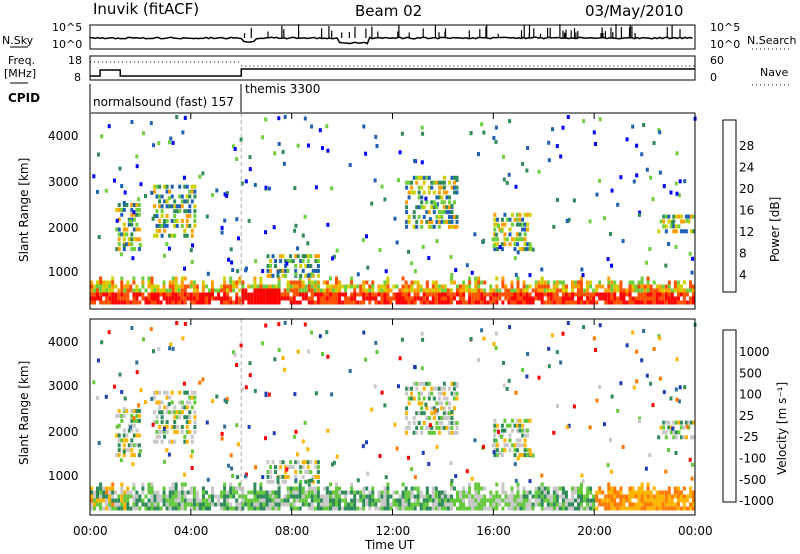 The image size is (800, 554). What do you see at coordinates (391, 34) in the screenshot?
I see `noise-trace` at bounding box center [391, 34].